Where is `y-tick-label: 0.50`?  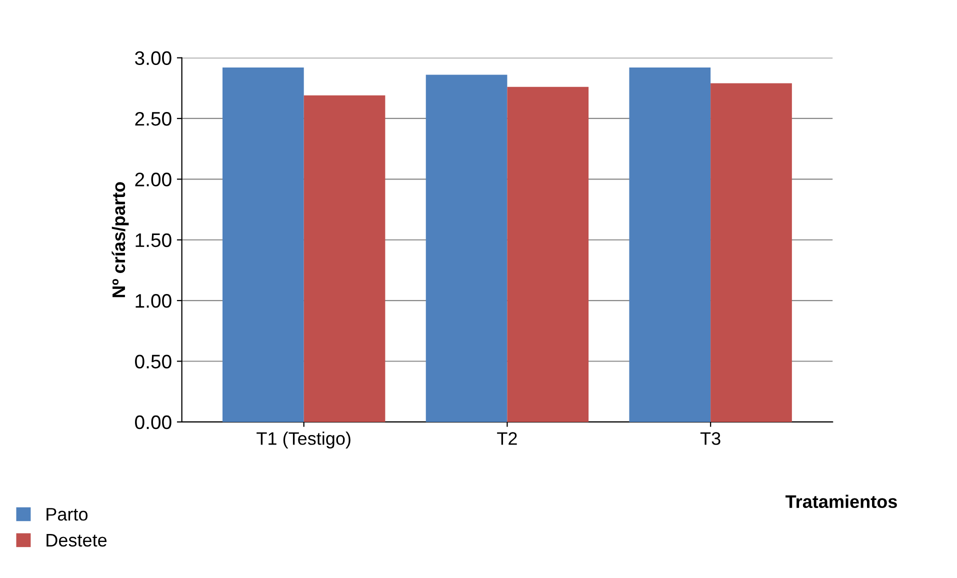
y-tick-label: 0.50 is located at coordinates (153, 361).